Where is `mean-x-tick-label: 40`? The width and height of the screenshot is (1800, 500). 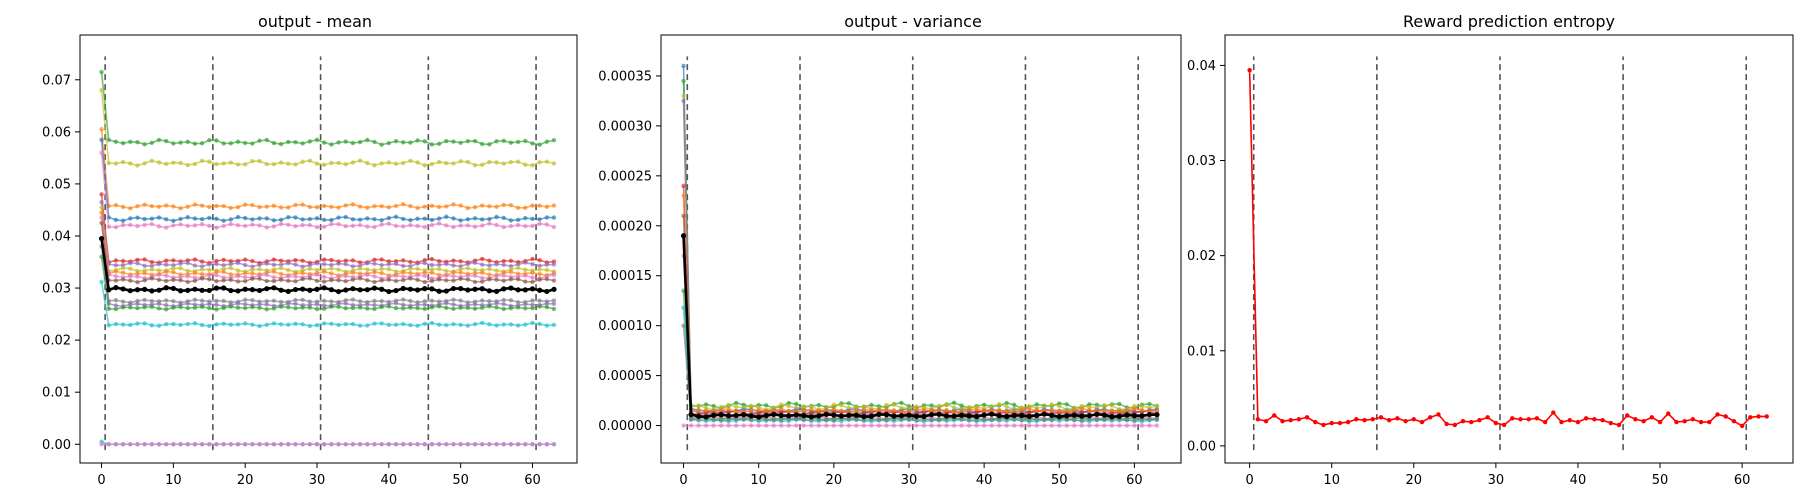
mean-x-tick-label: 40 is located at coordinates (389, 480).